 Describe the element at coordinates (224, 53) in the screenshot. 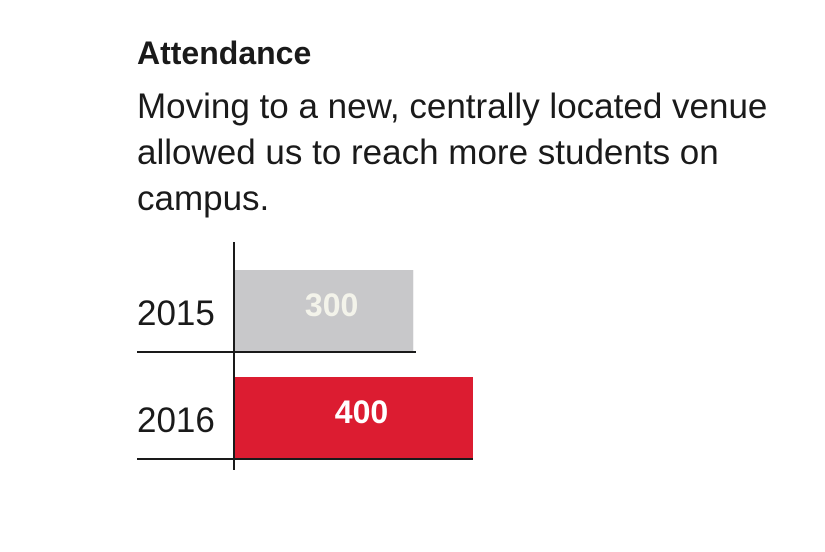

I see `chart-title: Attendance` at that location.